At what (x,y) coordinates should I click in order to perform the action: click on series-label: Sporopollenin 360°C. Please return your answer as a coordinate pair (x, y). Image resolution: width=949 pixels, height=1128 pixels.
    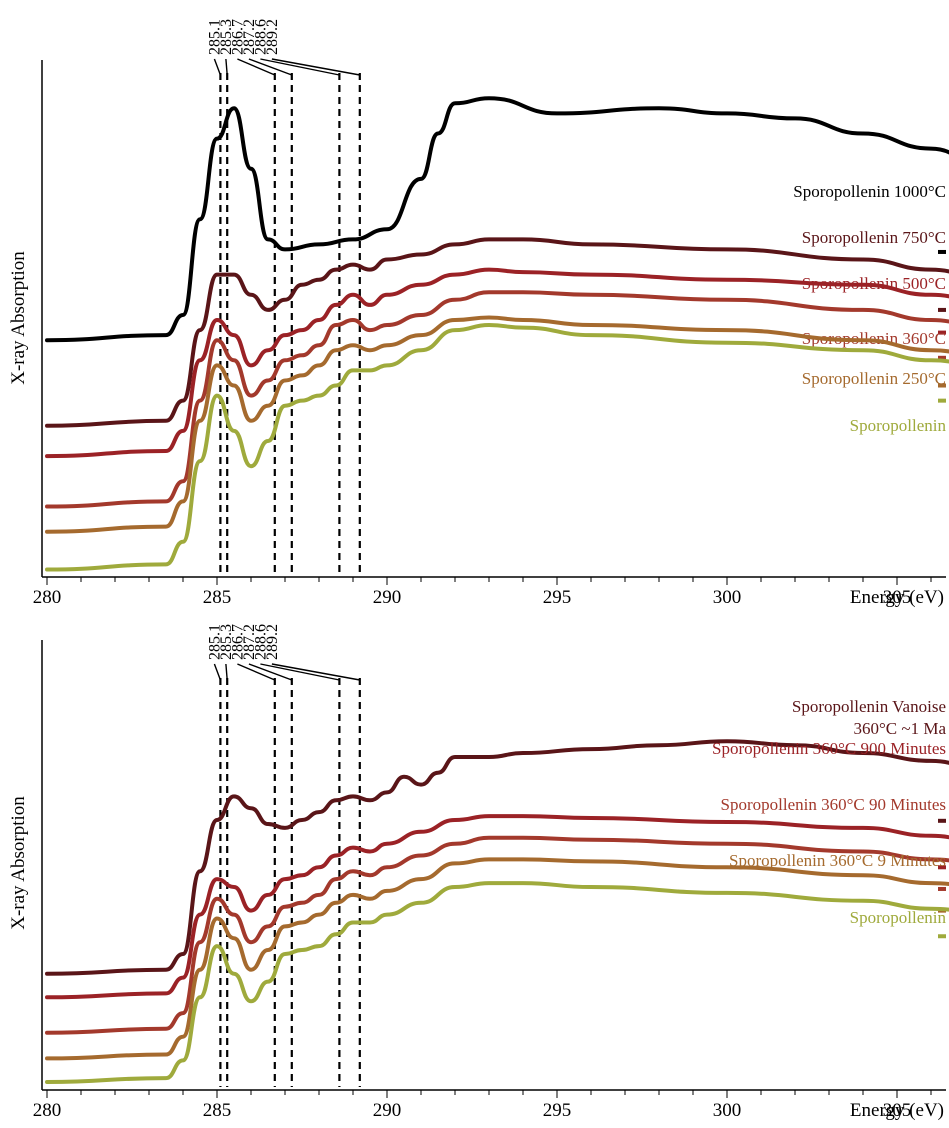
    Looking at the image, I should click on (874, 338).